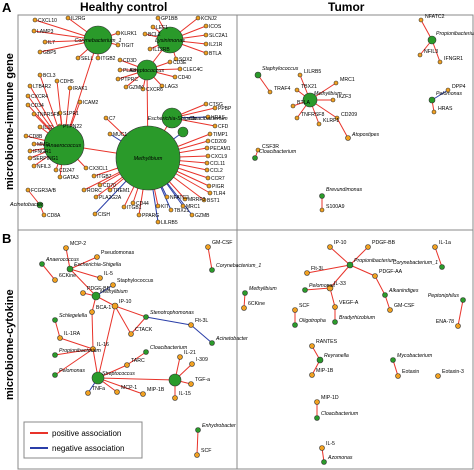 The width and height of the screenshot is (474, 470). I want to click on node-il2rg, so click(68, 18).